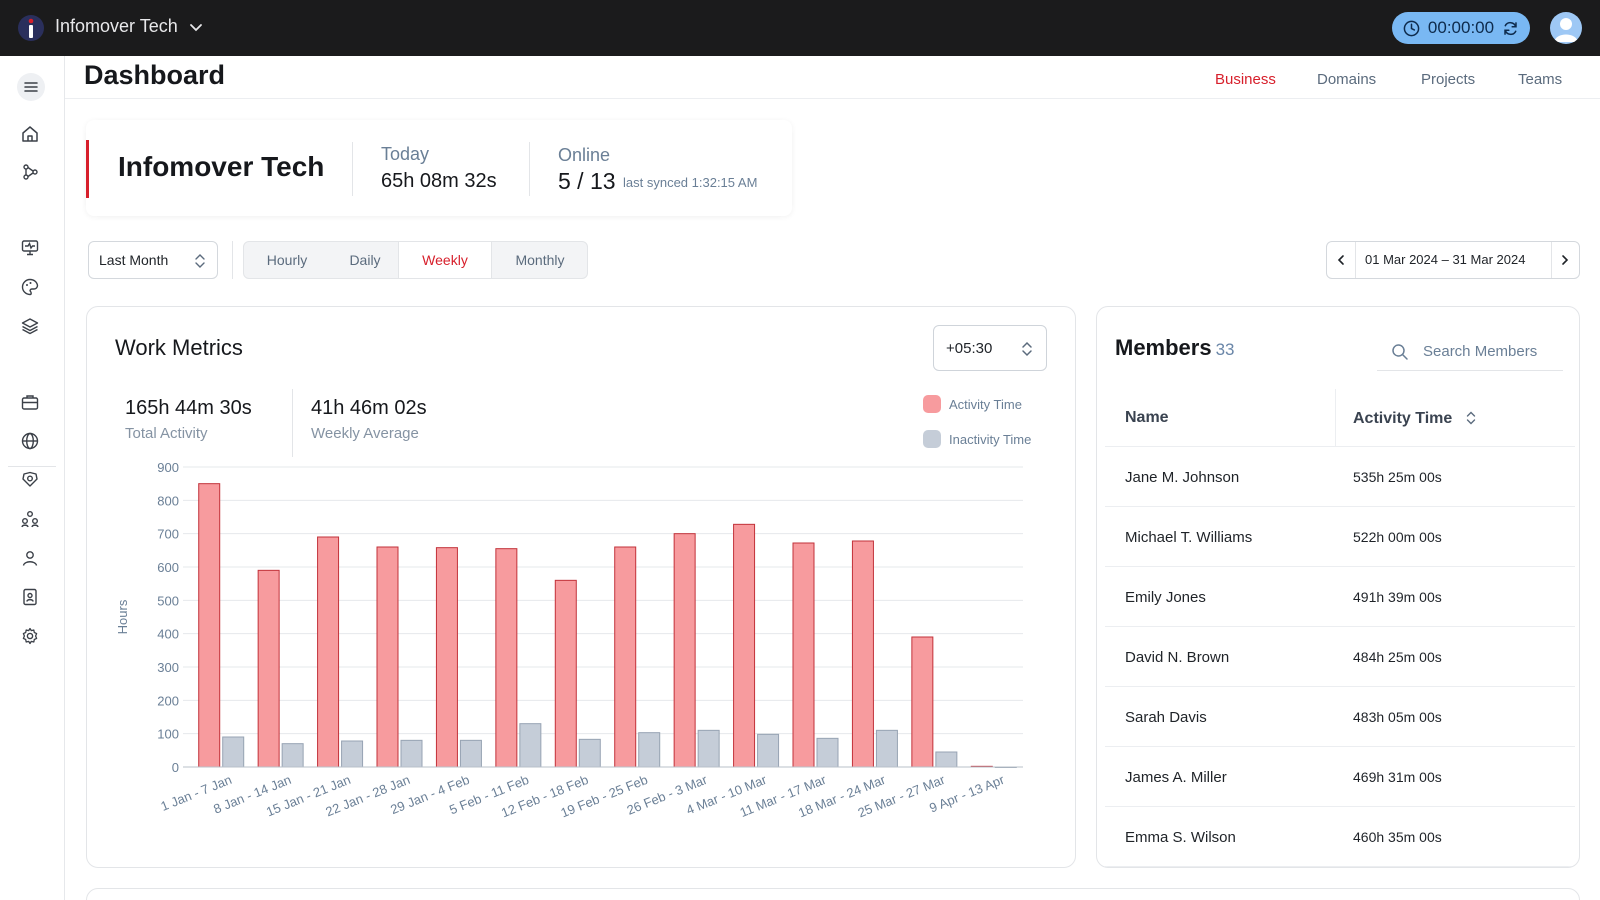  What do you see at coordinates (1340, 837) in the screenshot?
I see `member-row: Emma S. Wilson 460h 35m 00s` at bounding box center [1340, 837].